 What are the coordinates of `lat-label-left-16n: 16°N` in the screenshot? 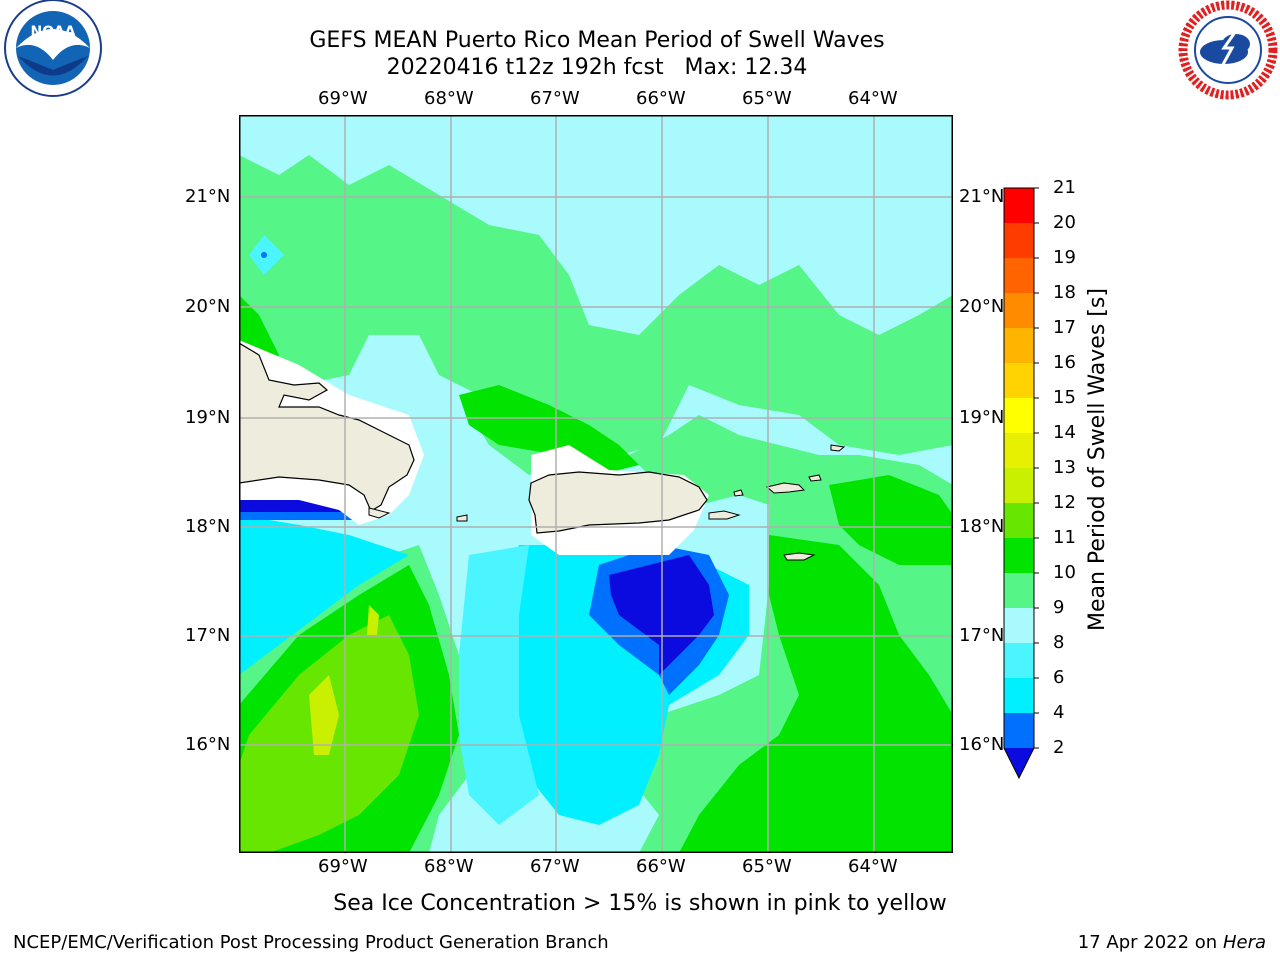 It's located at (208, 744).